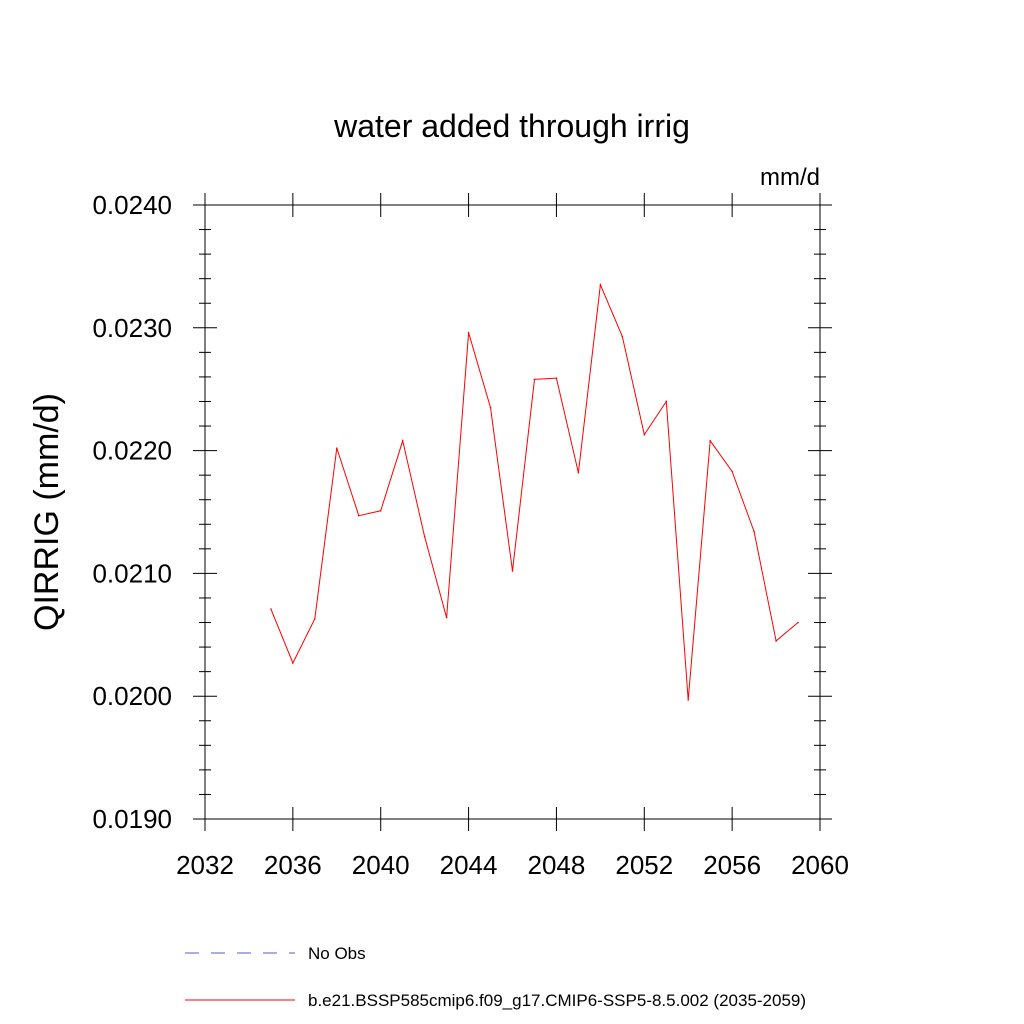 Image resolution: width=1024 pixels, height=1024 pixels. What do you see at coordinates (557, 865) in the screenshot?
I see `x-tick-label: 2048` at bounding box center [557, 865].